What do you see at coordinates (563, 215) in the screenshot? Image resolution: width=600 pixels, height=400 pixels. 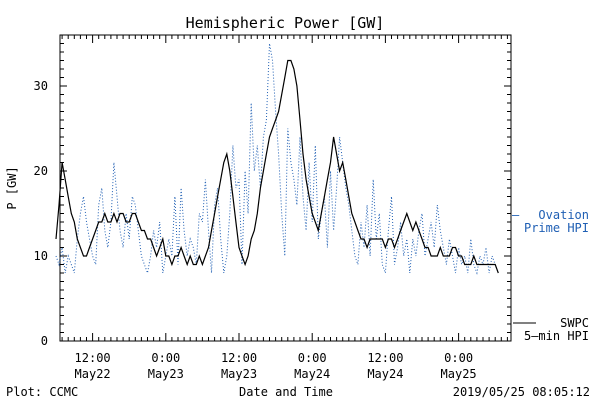 I see `legend-ovation-line1: Ovation` at bounding box center [563, 215].